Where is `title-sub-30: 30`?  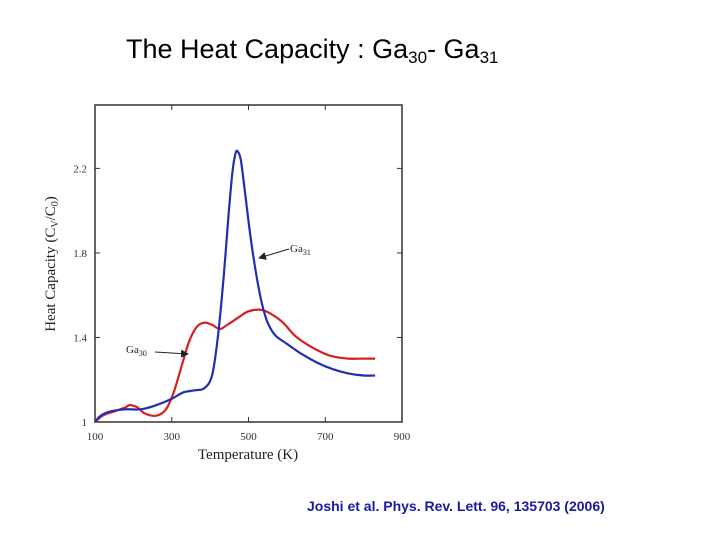 title-sub-30: 30 is located at coordinates (418, 57).